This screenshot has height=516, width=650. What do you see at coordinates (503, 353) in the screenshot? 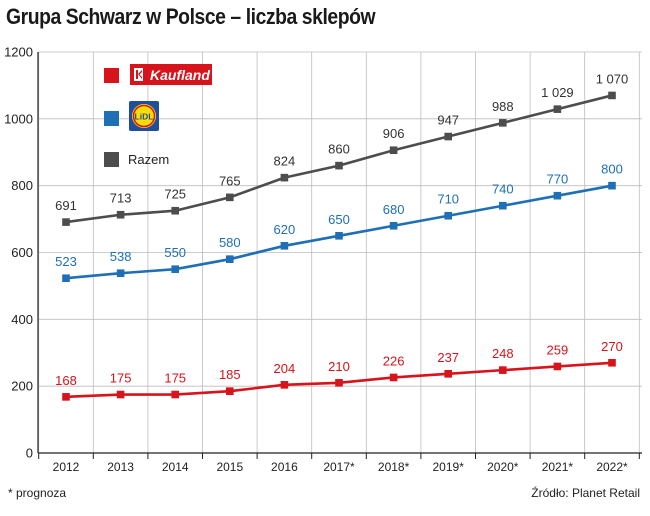
I see `data-label-kaufland: 248` at bounding box center [503, 353].